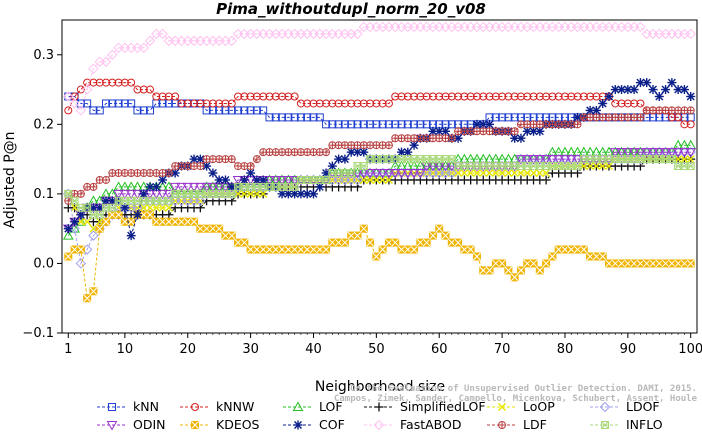 This screenshot has width=702, height=434. What do you see at coordinates (443, 406) in the screenshot?
I see `legend-label: SimplifiedLOF` at bounding box center [443, 406].